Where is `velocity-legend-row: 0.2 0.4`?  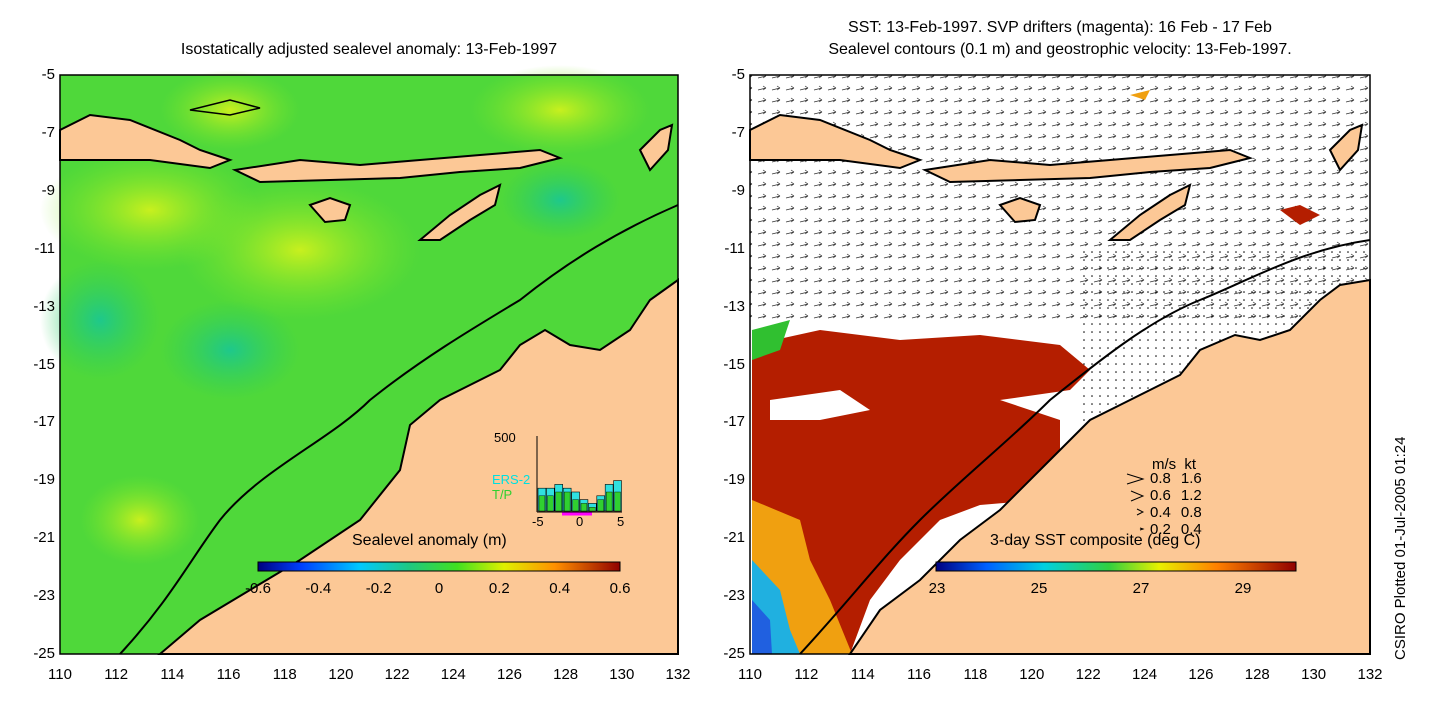 velocity-legend-row: 0.2 0.4 is located at coordinates (1176, 529).